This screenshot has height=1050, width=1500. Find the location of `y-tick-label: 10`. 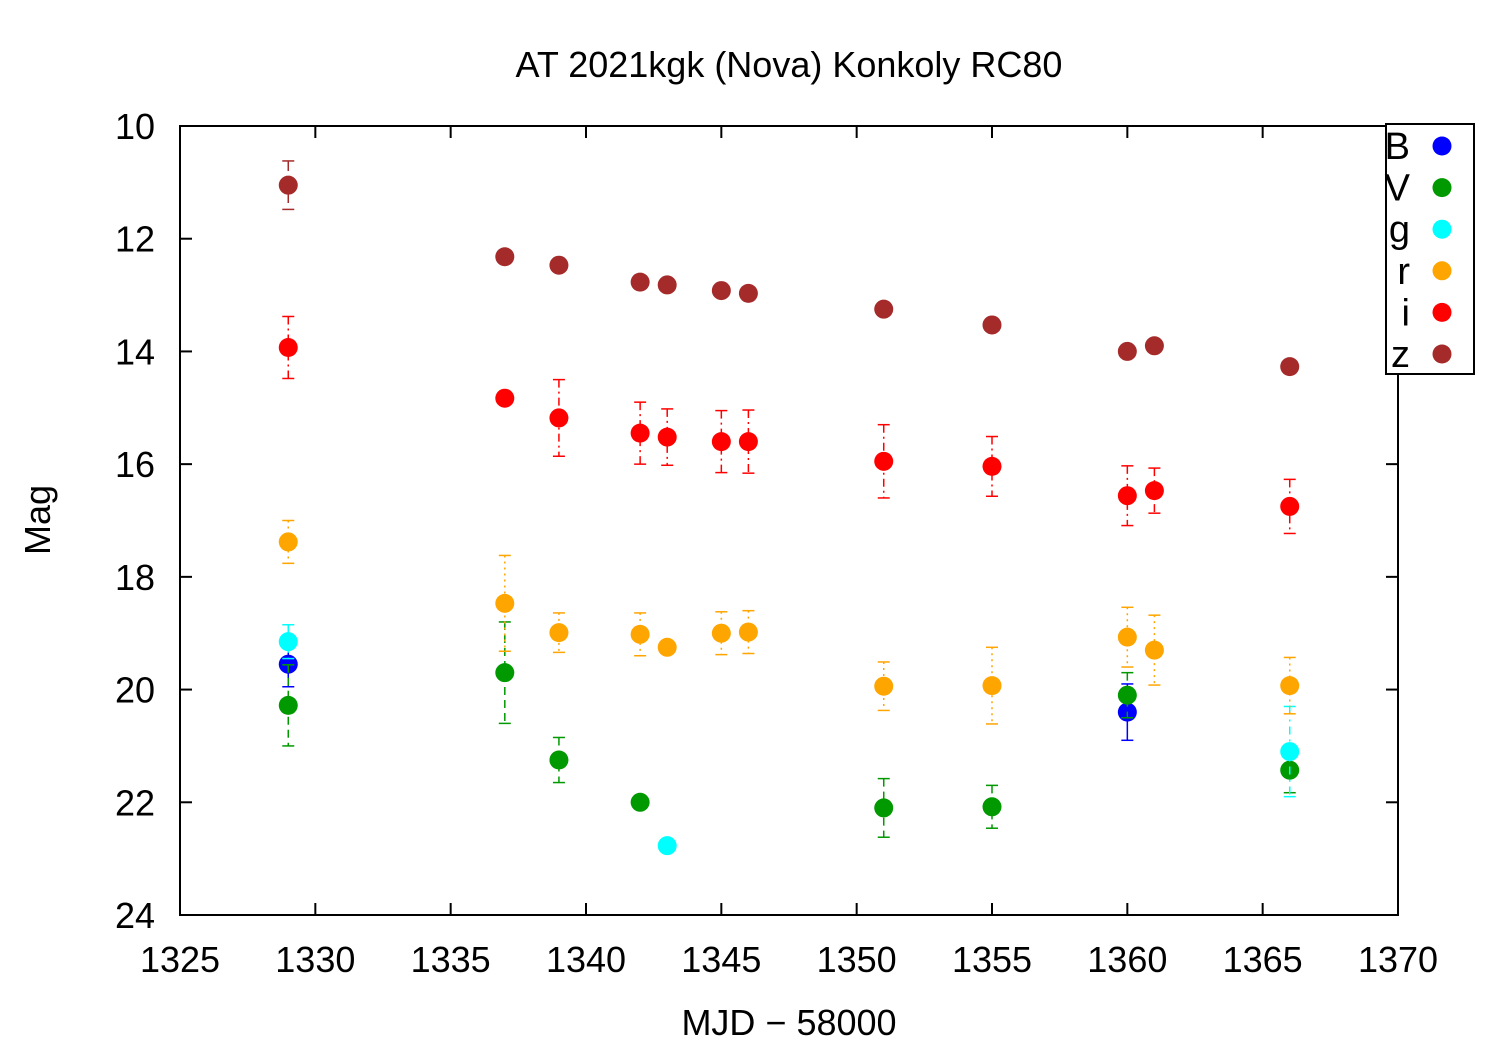

y-tick-label: 10 is located at coordinates (135, 126).